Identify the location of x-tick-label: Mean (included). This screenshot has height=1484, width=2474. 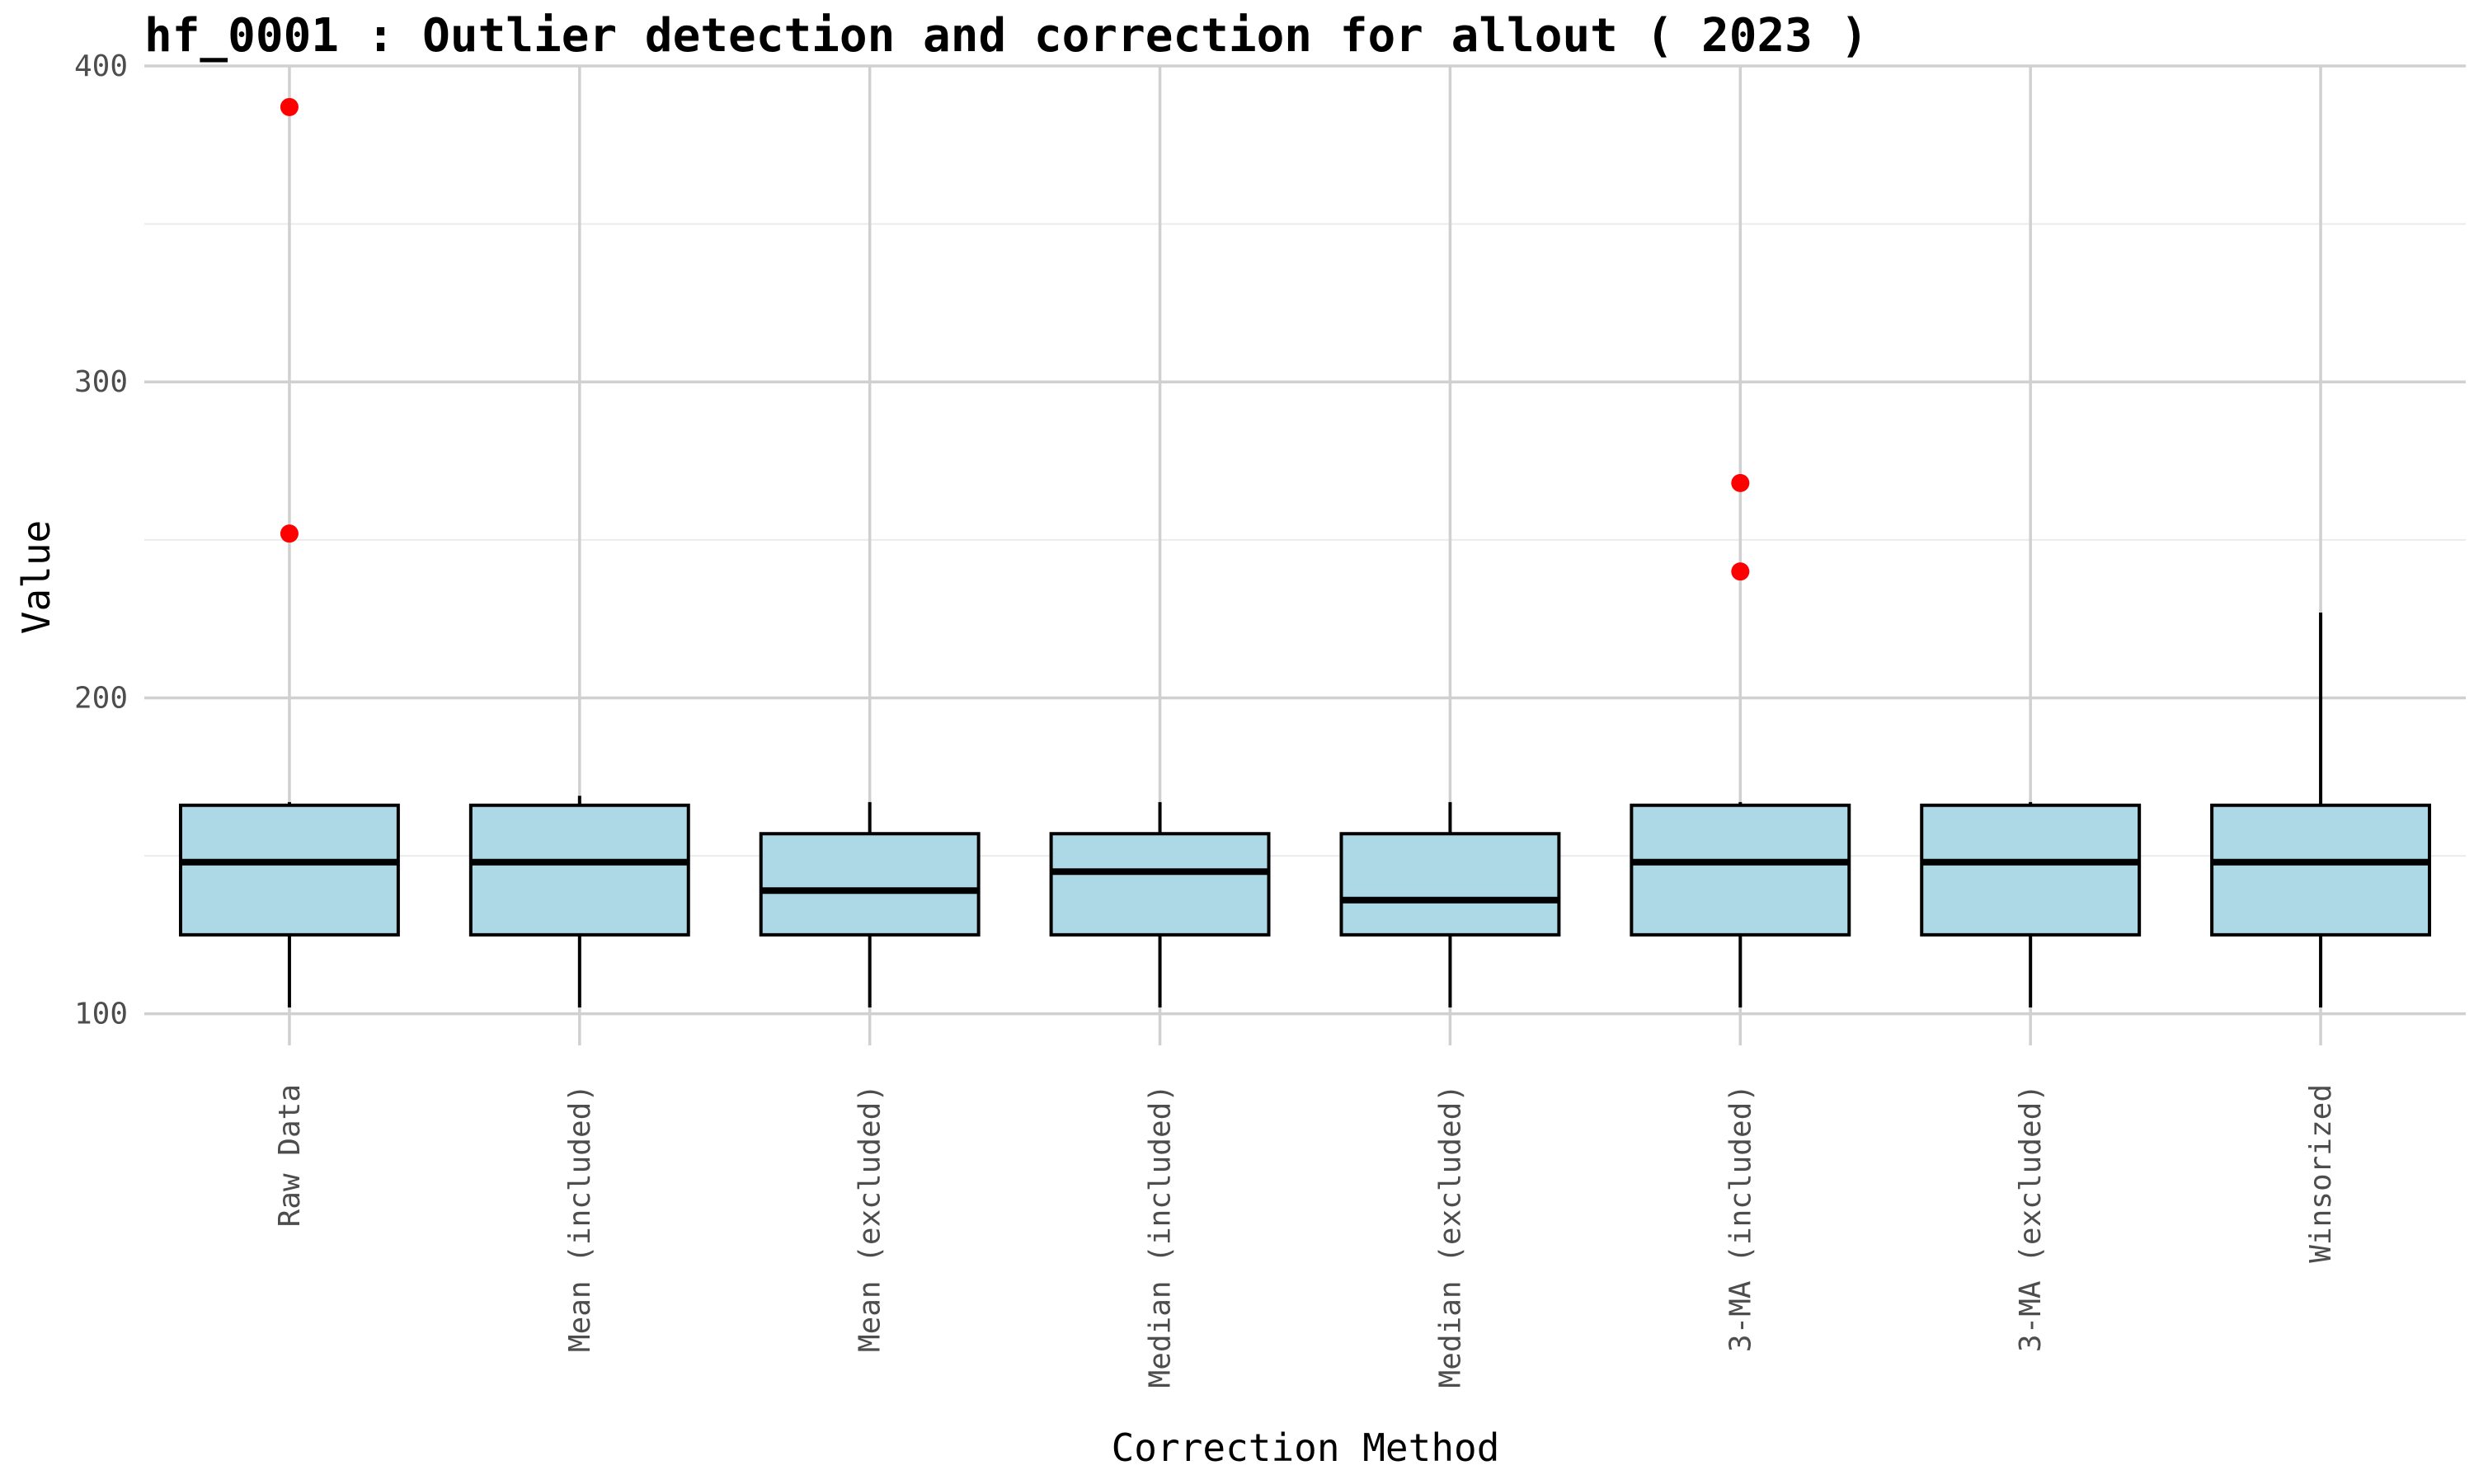
(580, 1218).